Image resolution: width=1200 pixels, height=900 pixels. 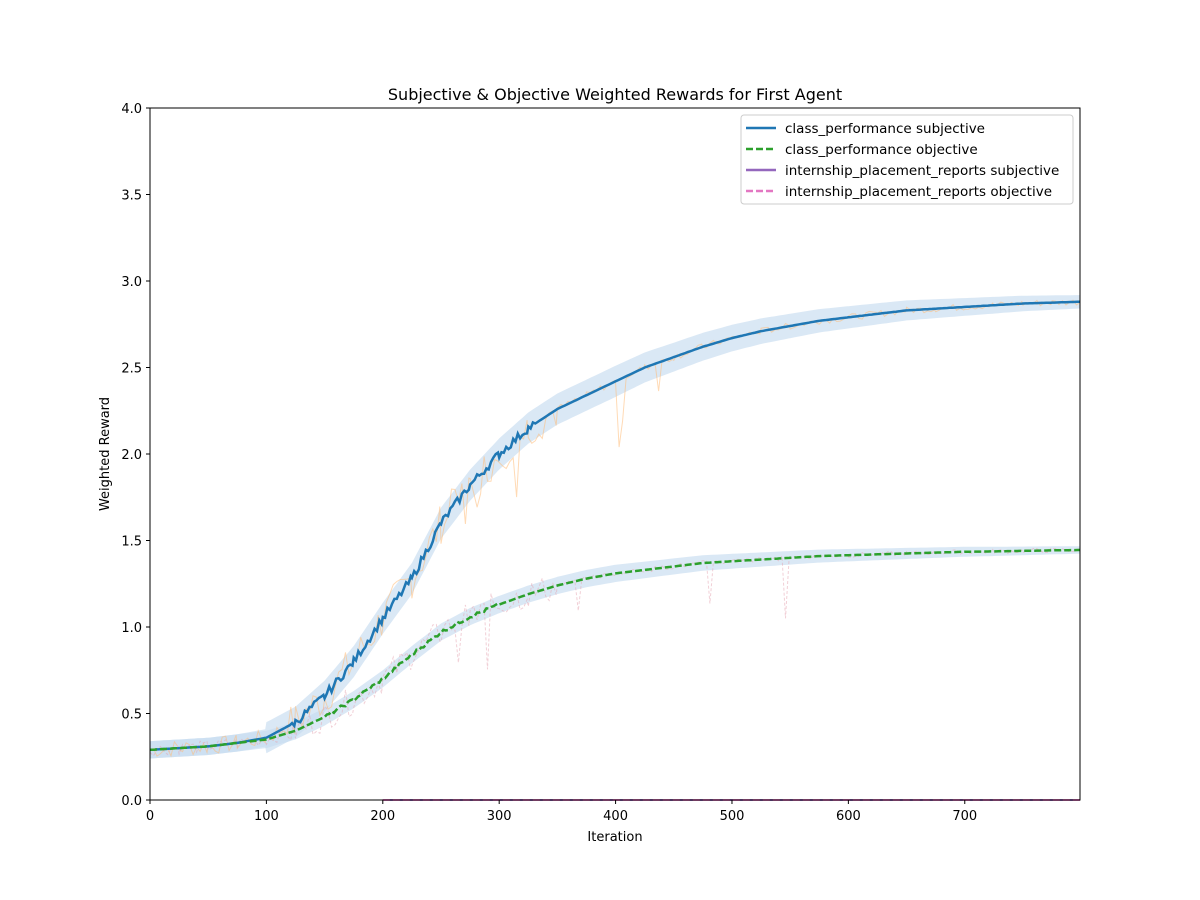 What do you see at coordinates (922, 171) in the screenshot?
I see `legend-label: internship_placement_reports subjective` at bounding box center [922, 171].